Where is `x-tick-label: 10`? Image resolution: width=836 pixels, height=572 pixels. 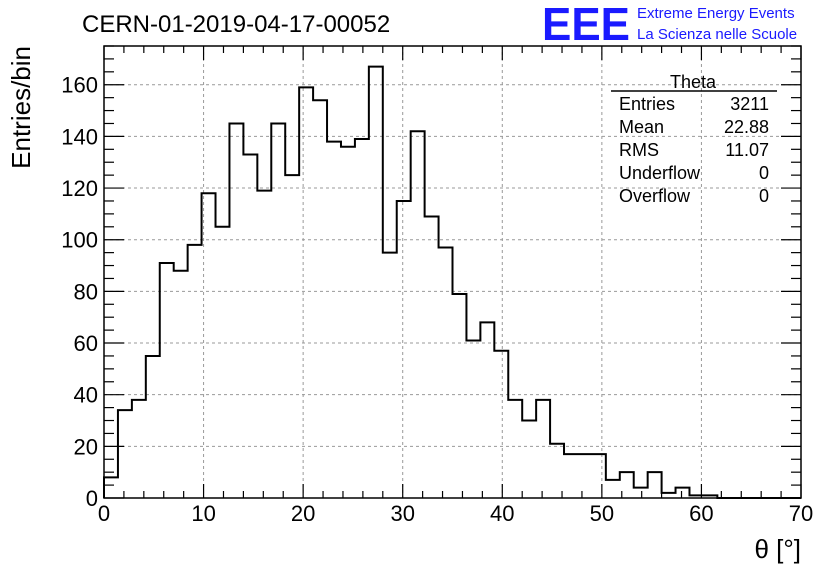 x-tick-label: 10 is located at coordinates (203, 513).